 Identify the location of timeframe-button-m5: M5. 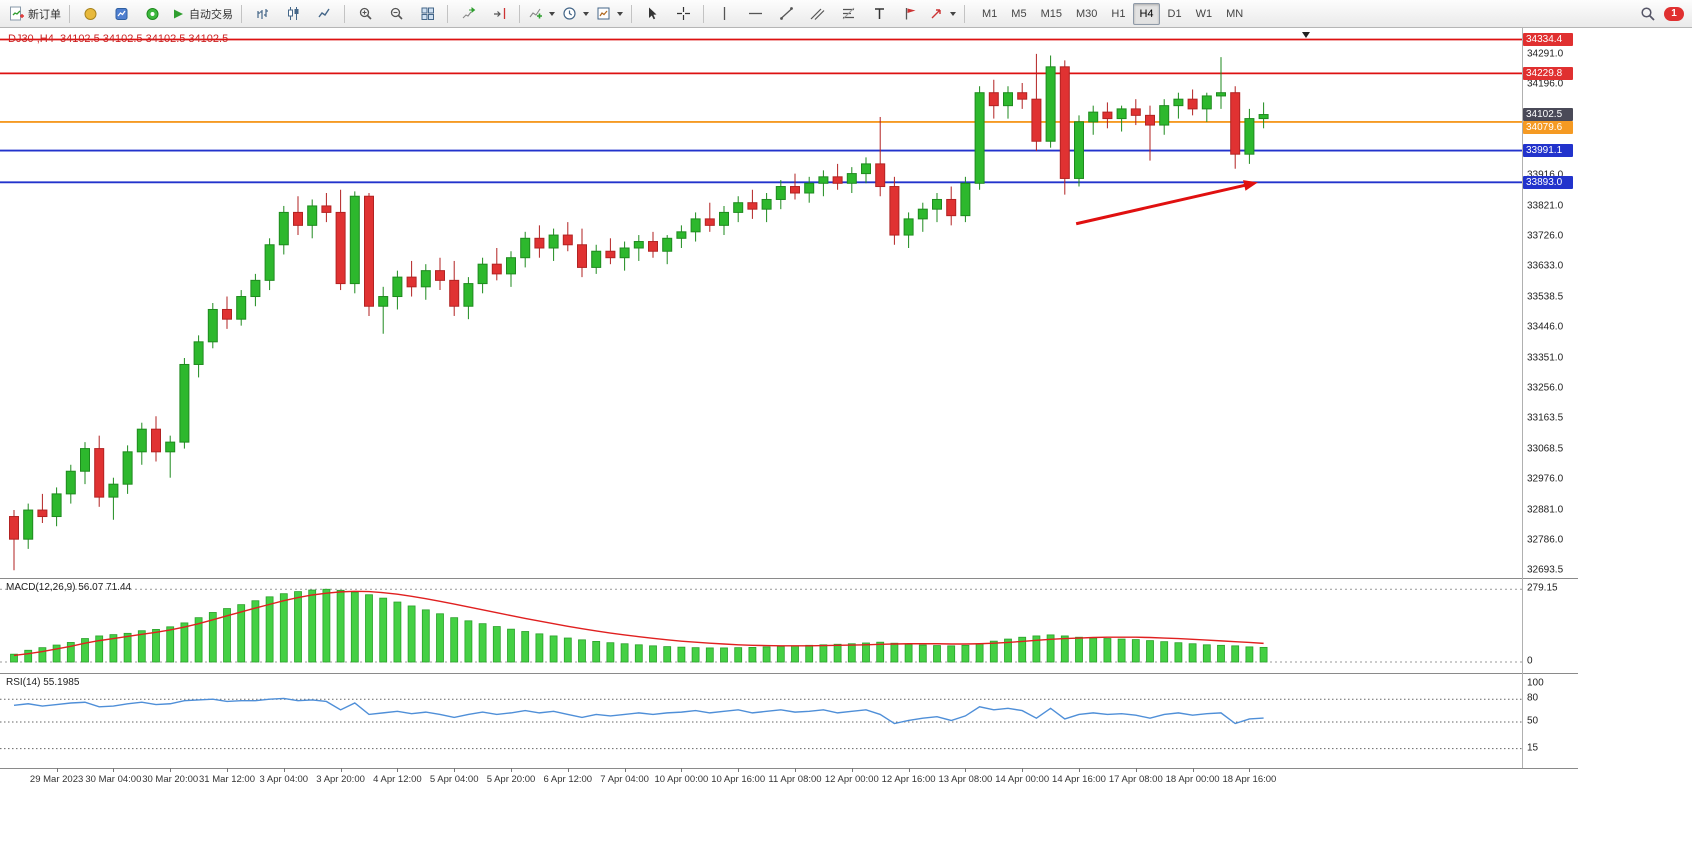
(1019, 14).